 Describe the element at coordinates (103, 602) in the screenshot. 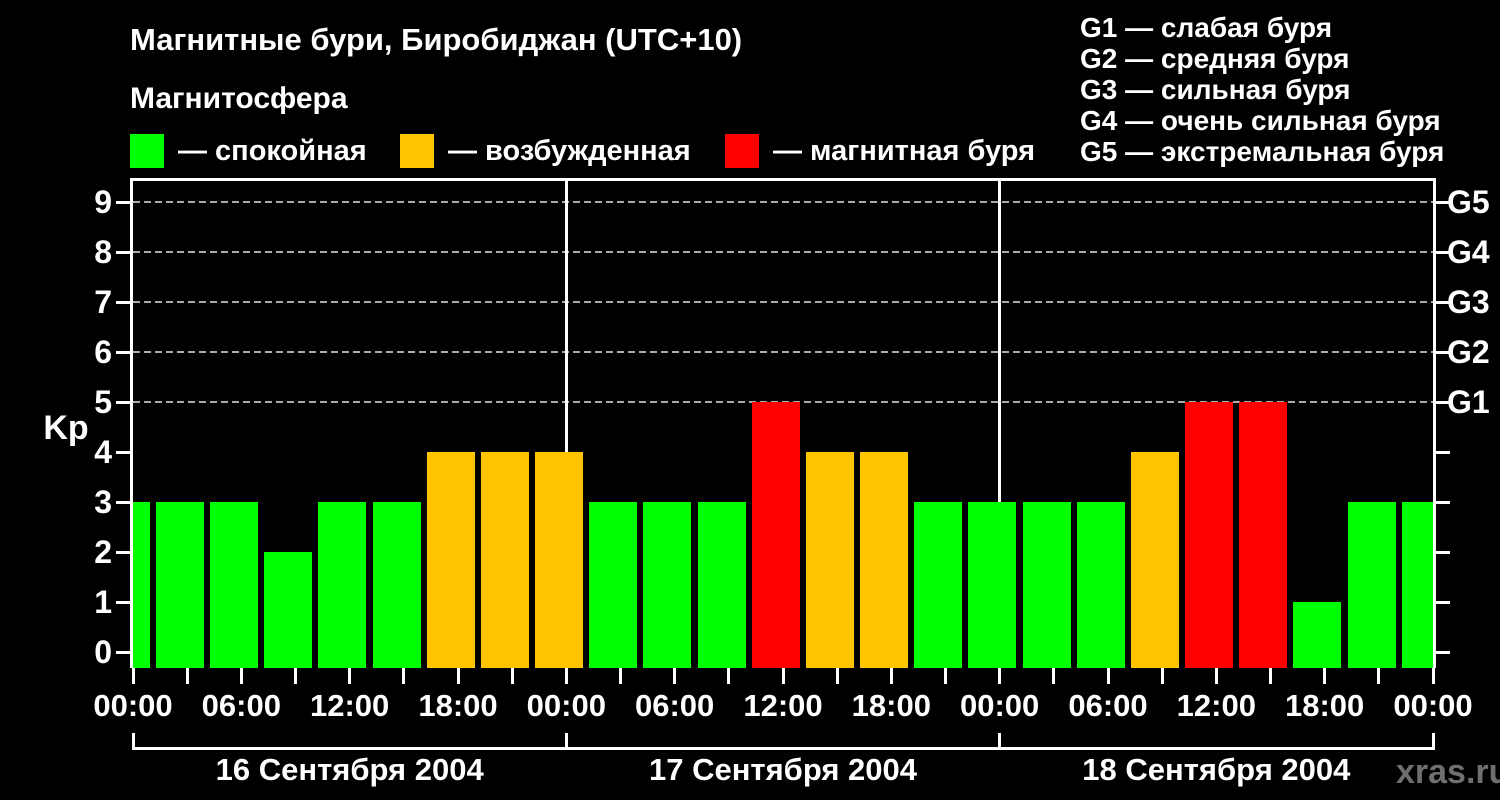

I see `y-tick-label: 1` at that location.